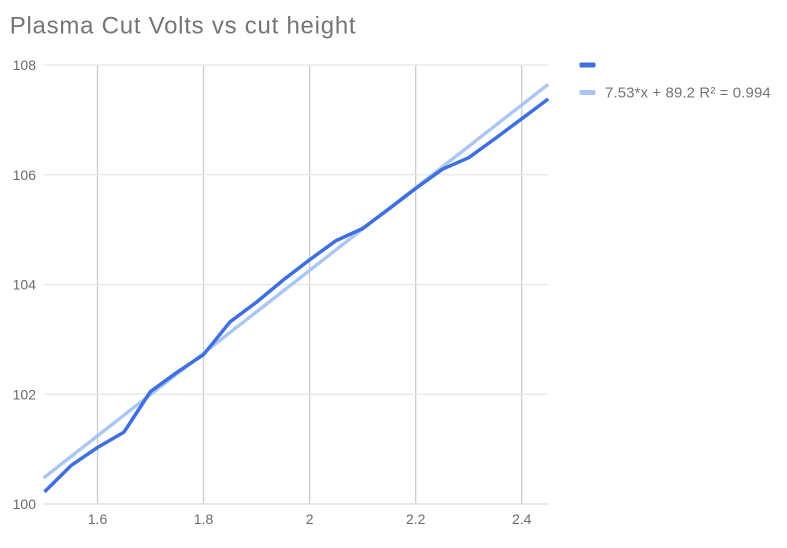 Image resolution: width=787 pixels, height=548 pixels. What do you see at coordinates (98, 519) in the screenshot?
I see `svg-text: 1.6` at bounding box center [98, 519].